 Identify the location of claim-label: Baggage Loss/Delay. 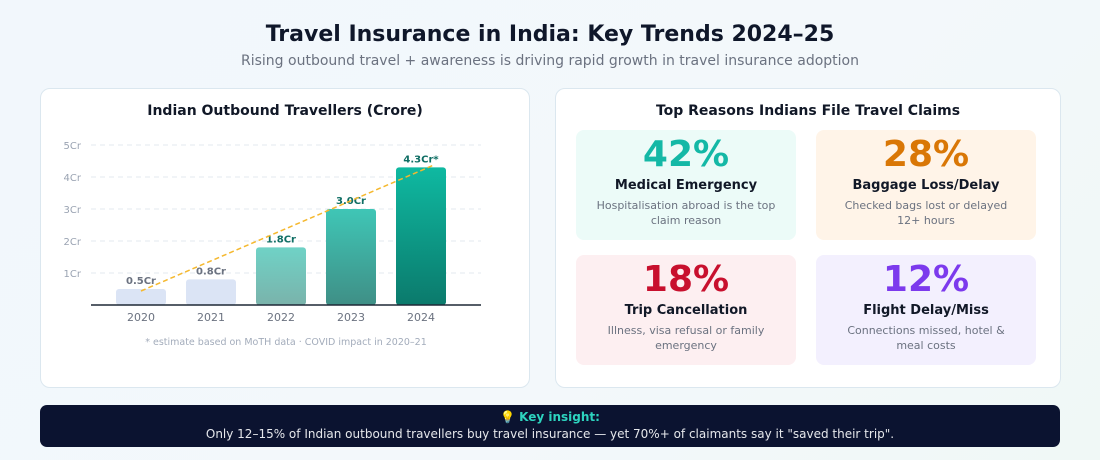
(926, 185).